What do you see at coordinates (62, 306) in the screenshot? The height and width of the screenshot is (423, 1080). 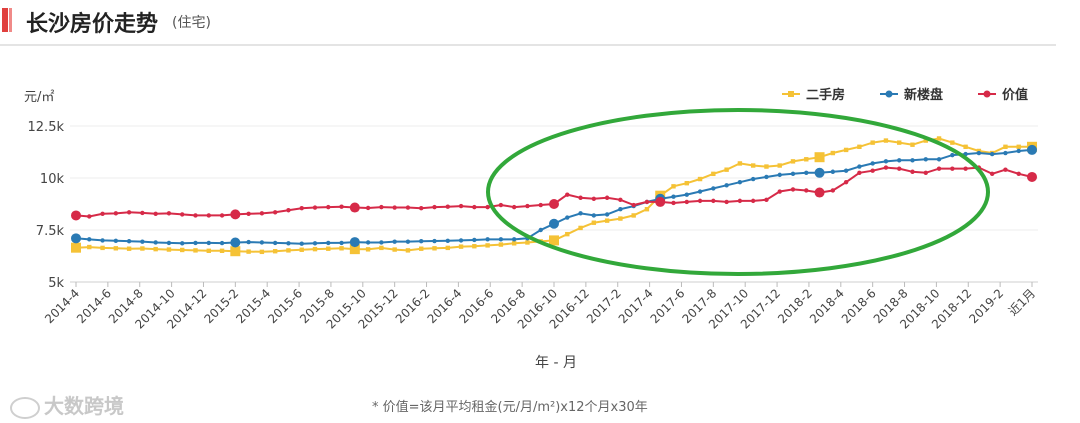 I see `x-tick-label: 2014-4` at bounding box center [62, 306].